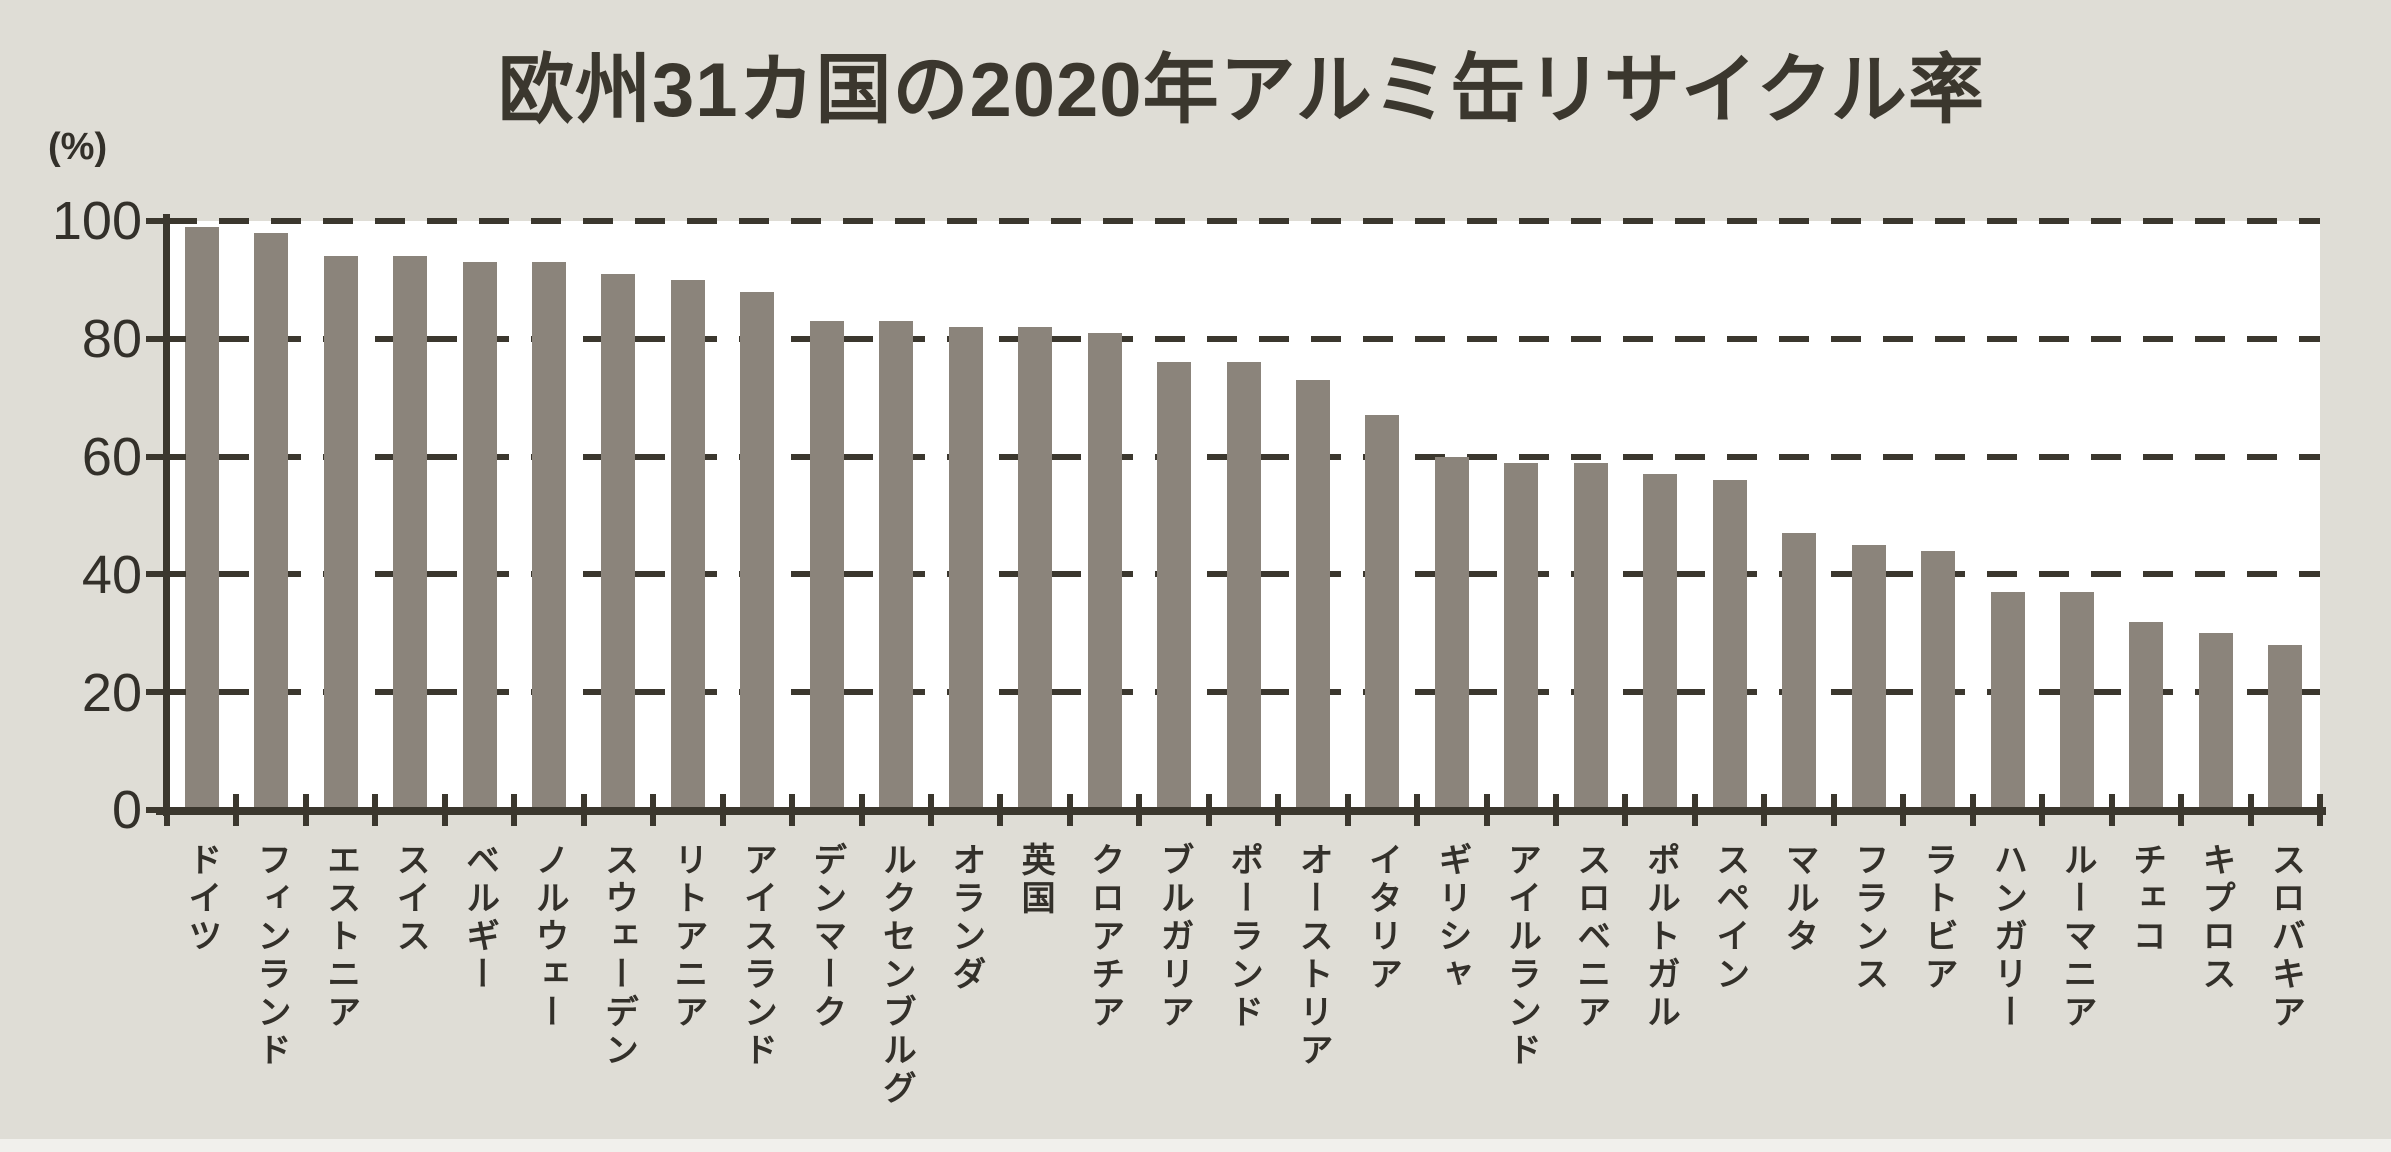 Image resolution: width=2391 pixels, height=1152 pixels. What do you see at coordinates (479, 536) in the screenshot?
I see `bar-ベルギー` at bounding box center [479, 536].